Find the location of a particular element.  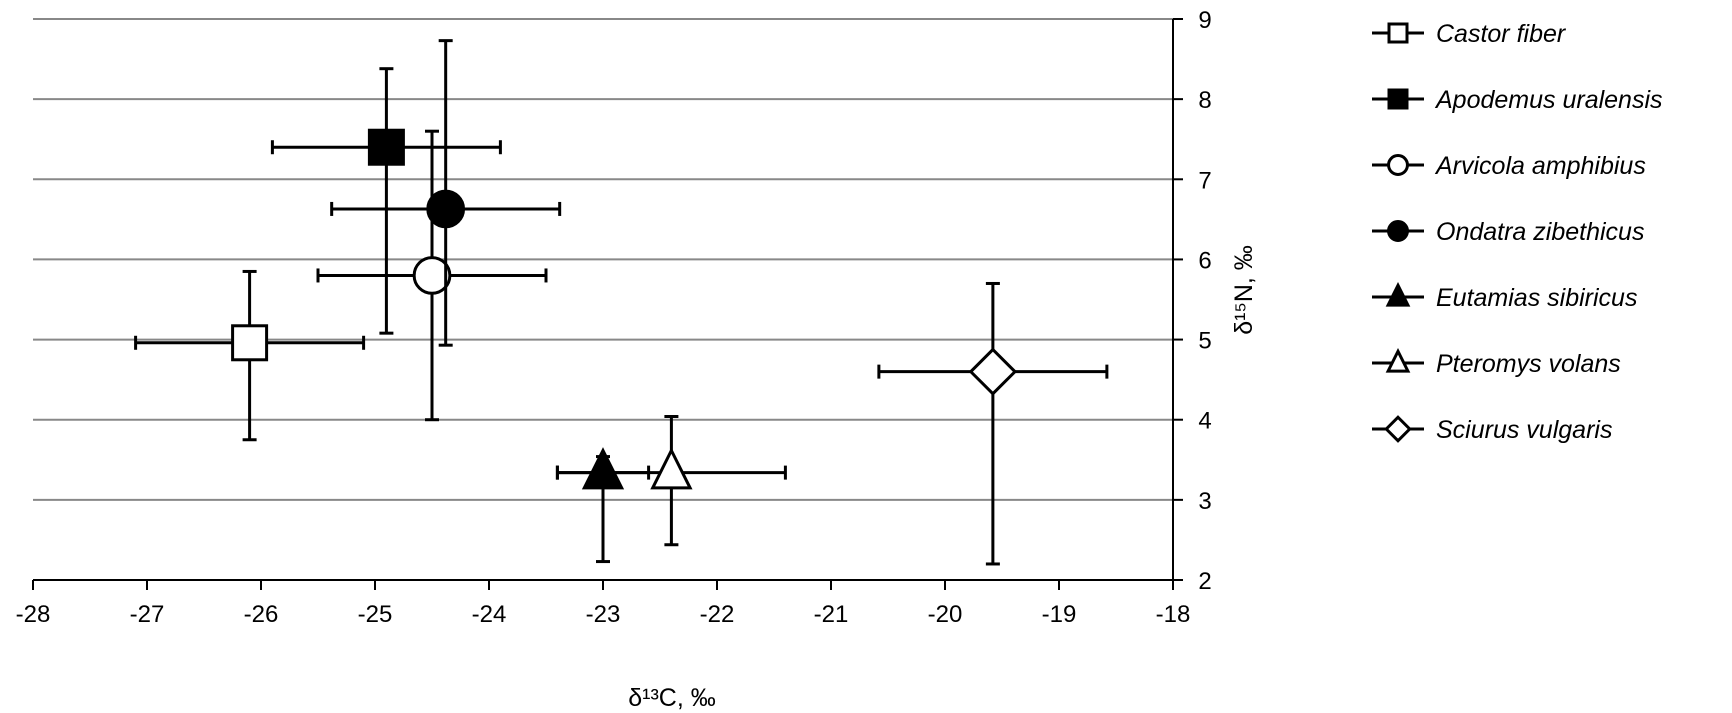

data-point-pteromys-volans is located at coordinates (671, 481).